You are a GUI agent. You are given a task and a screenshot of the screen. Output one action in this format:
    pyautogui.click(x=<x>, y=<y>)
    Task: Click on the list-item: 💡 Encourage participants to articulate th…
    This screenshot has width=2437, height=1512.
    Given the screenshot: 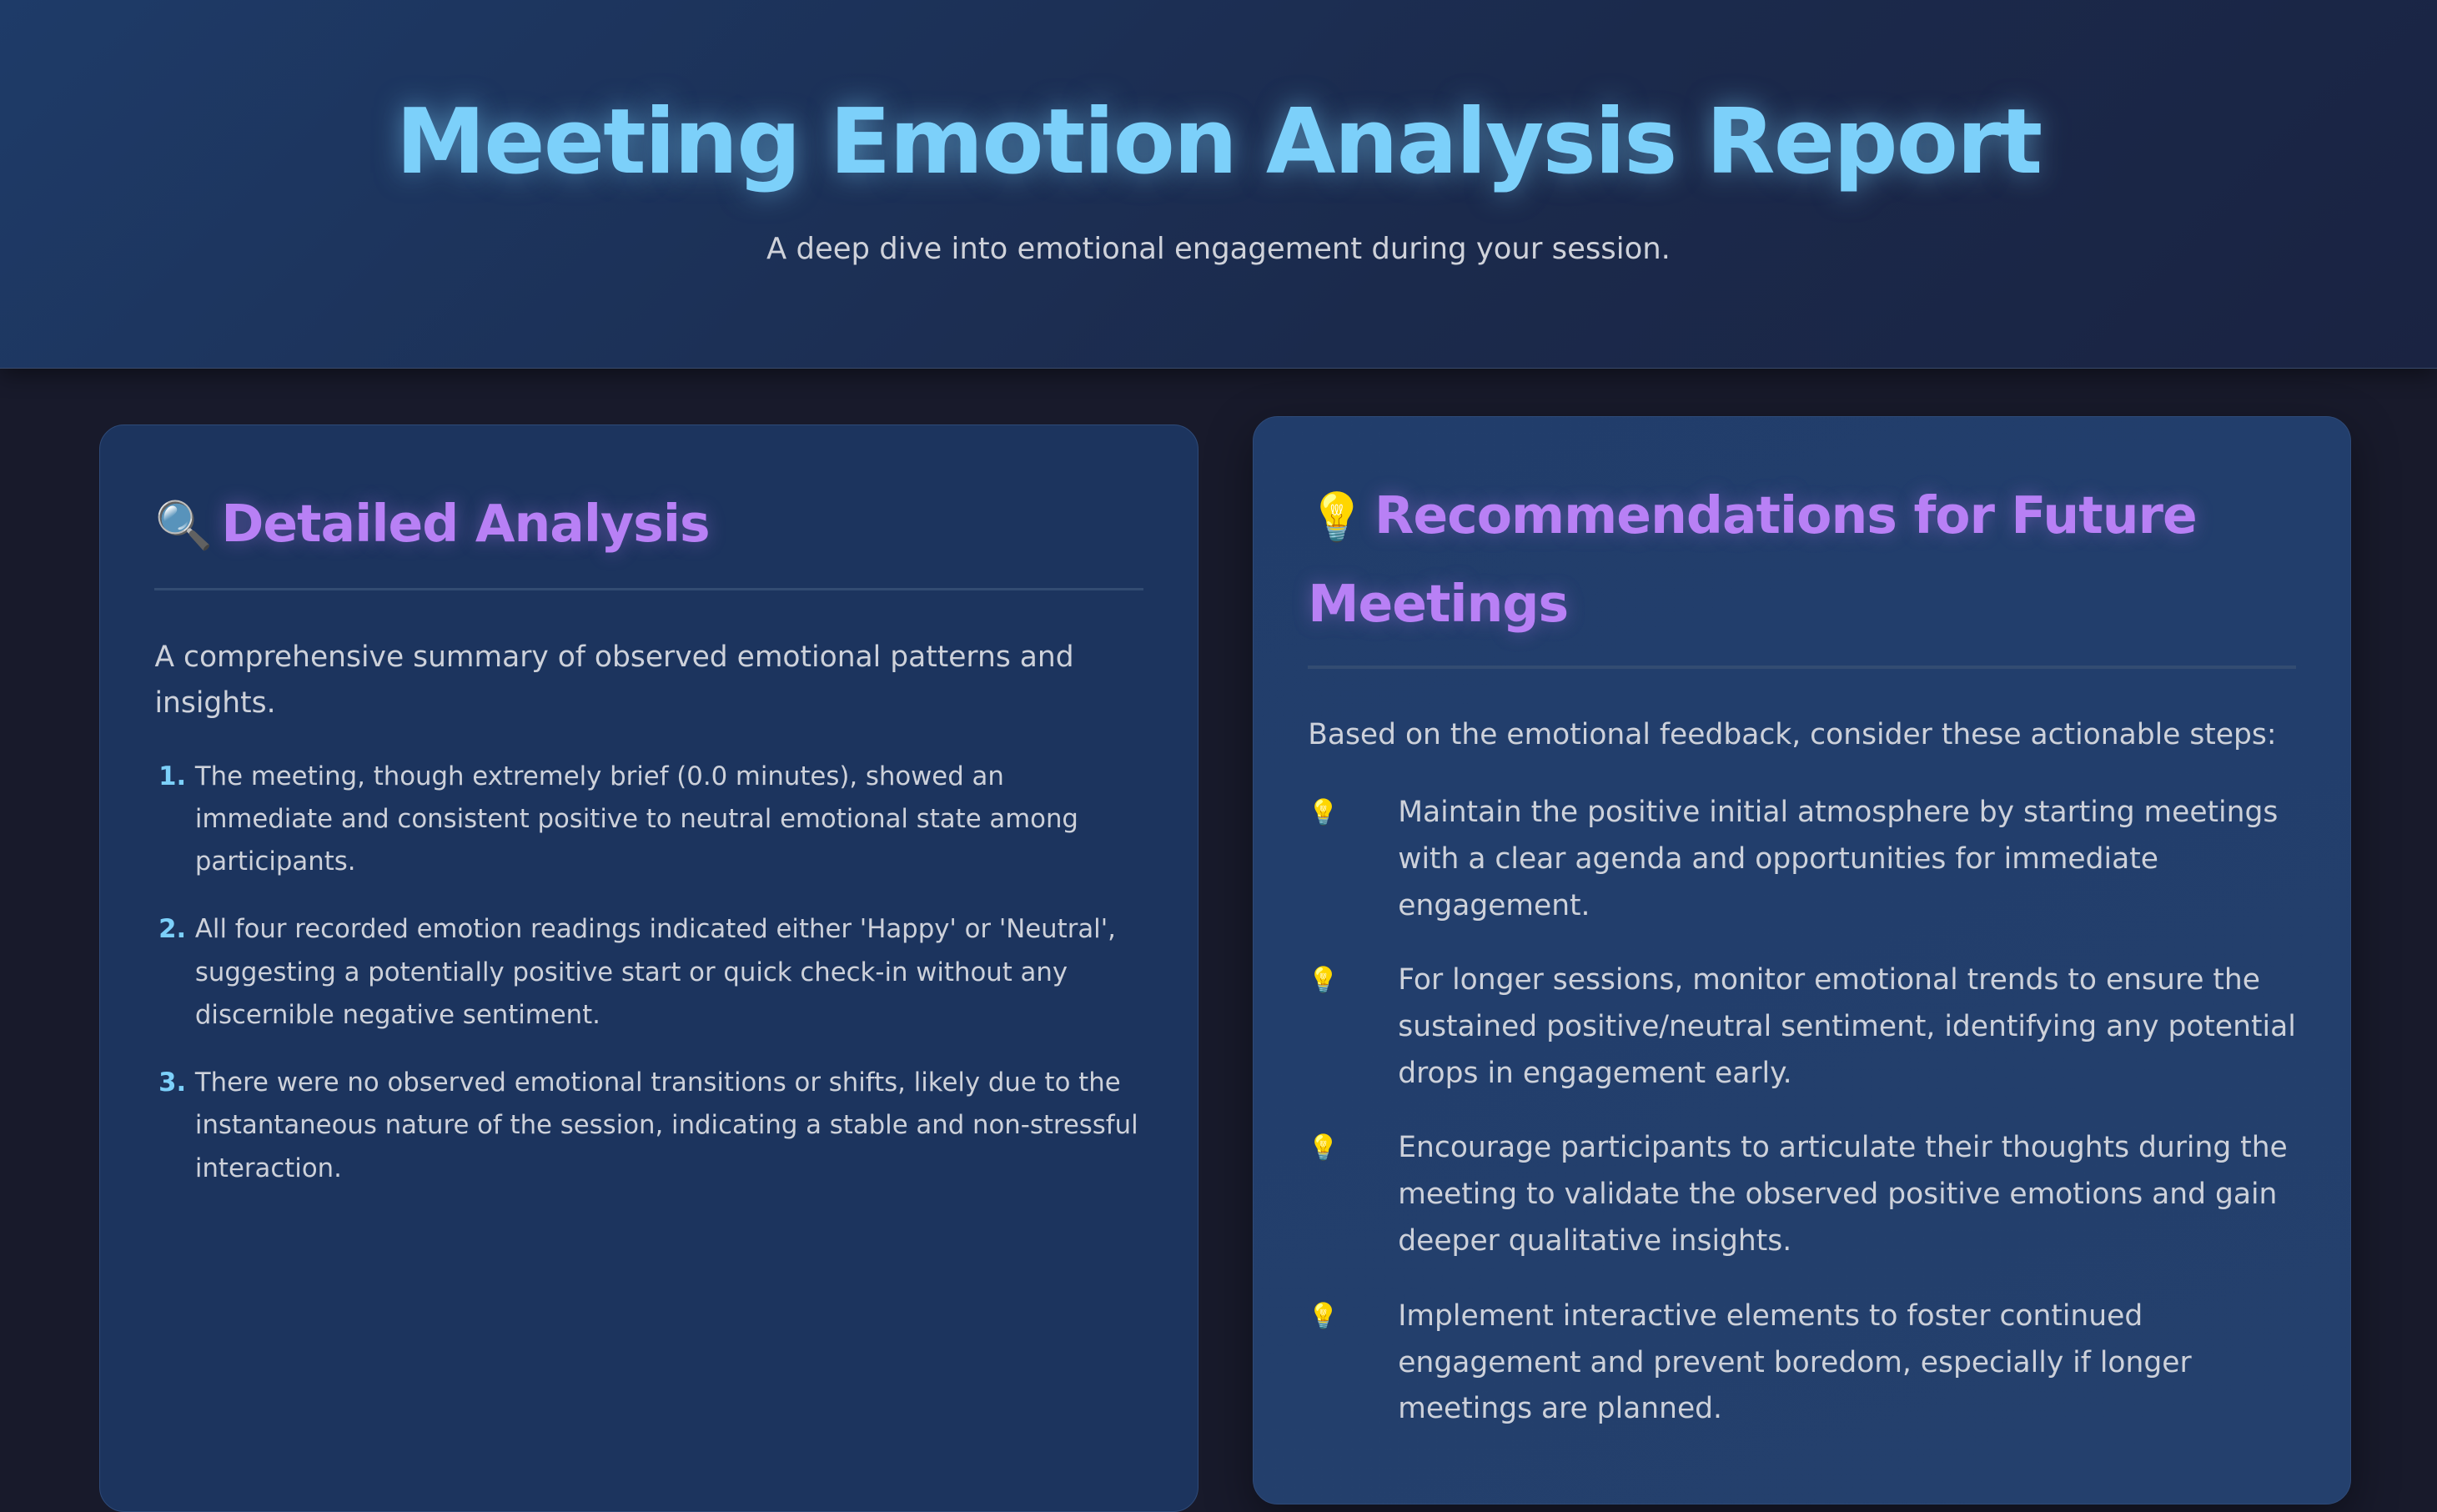 What is the action you would take?
    pyautogui.click(x=1802, y=1195)
    